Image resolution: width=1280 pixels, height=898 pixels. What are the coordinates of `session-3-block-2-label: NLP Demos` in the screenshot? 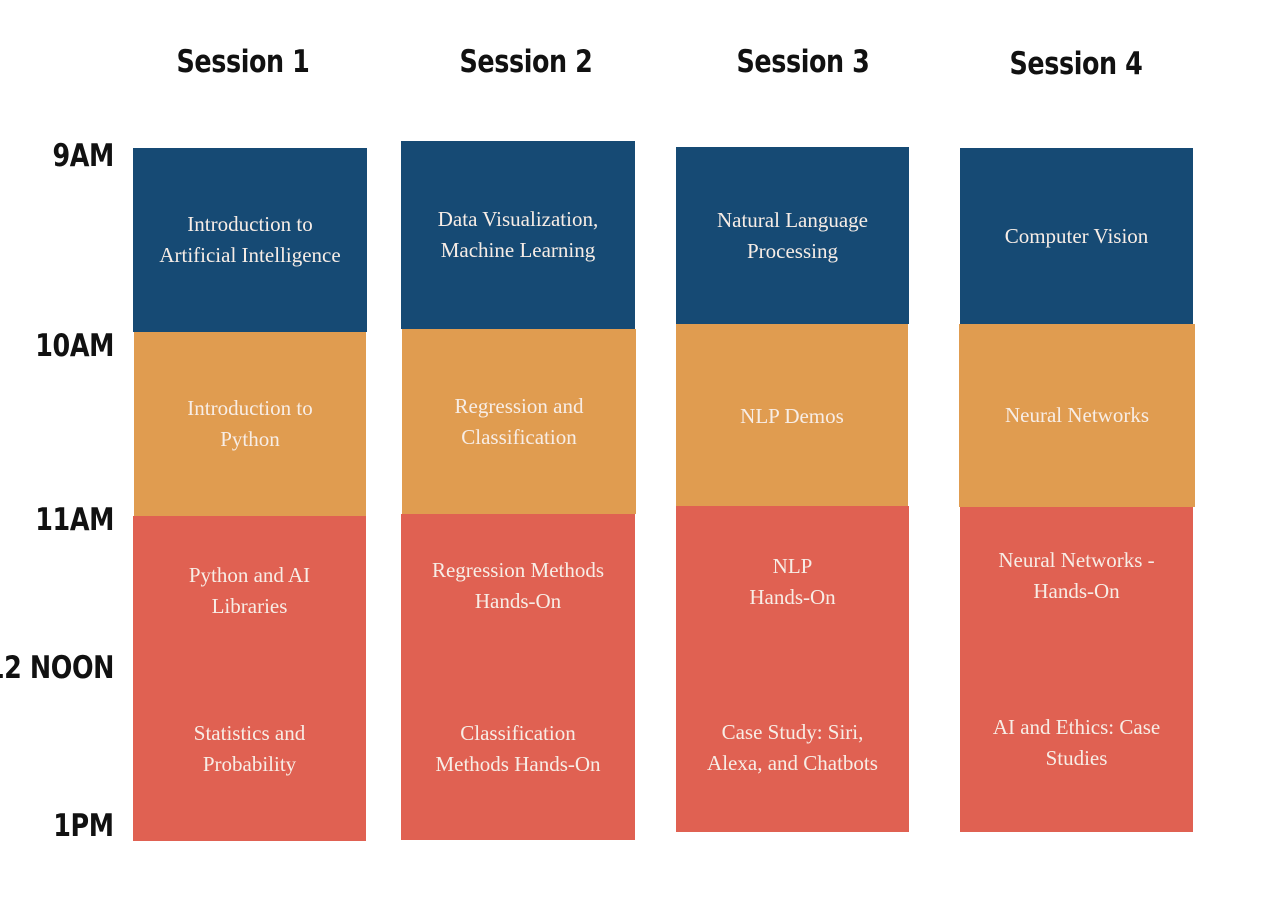 It's located at (792, 415).